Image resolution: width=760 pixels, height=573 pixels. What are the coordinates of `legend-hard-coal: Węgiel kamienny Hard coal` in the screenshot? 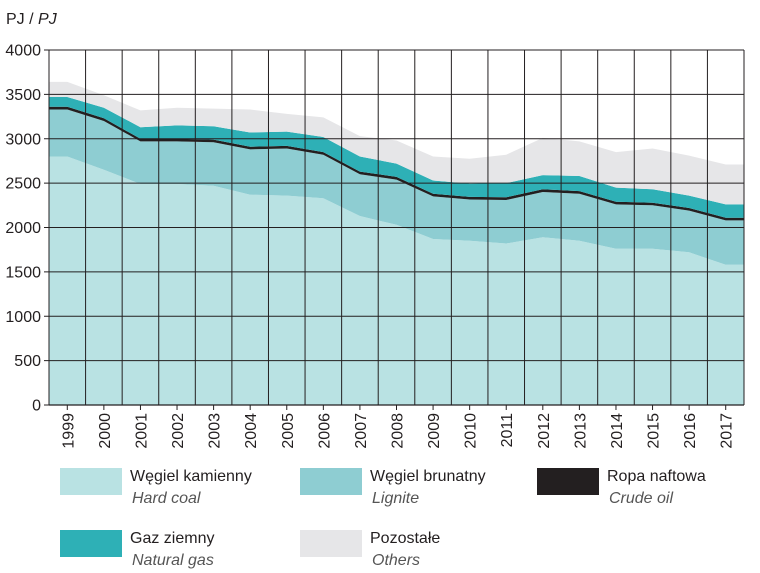 It's located at (156, 488).